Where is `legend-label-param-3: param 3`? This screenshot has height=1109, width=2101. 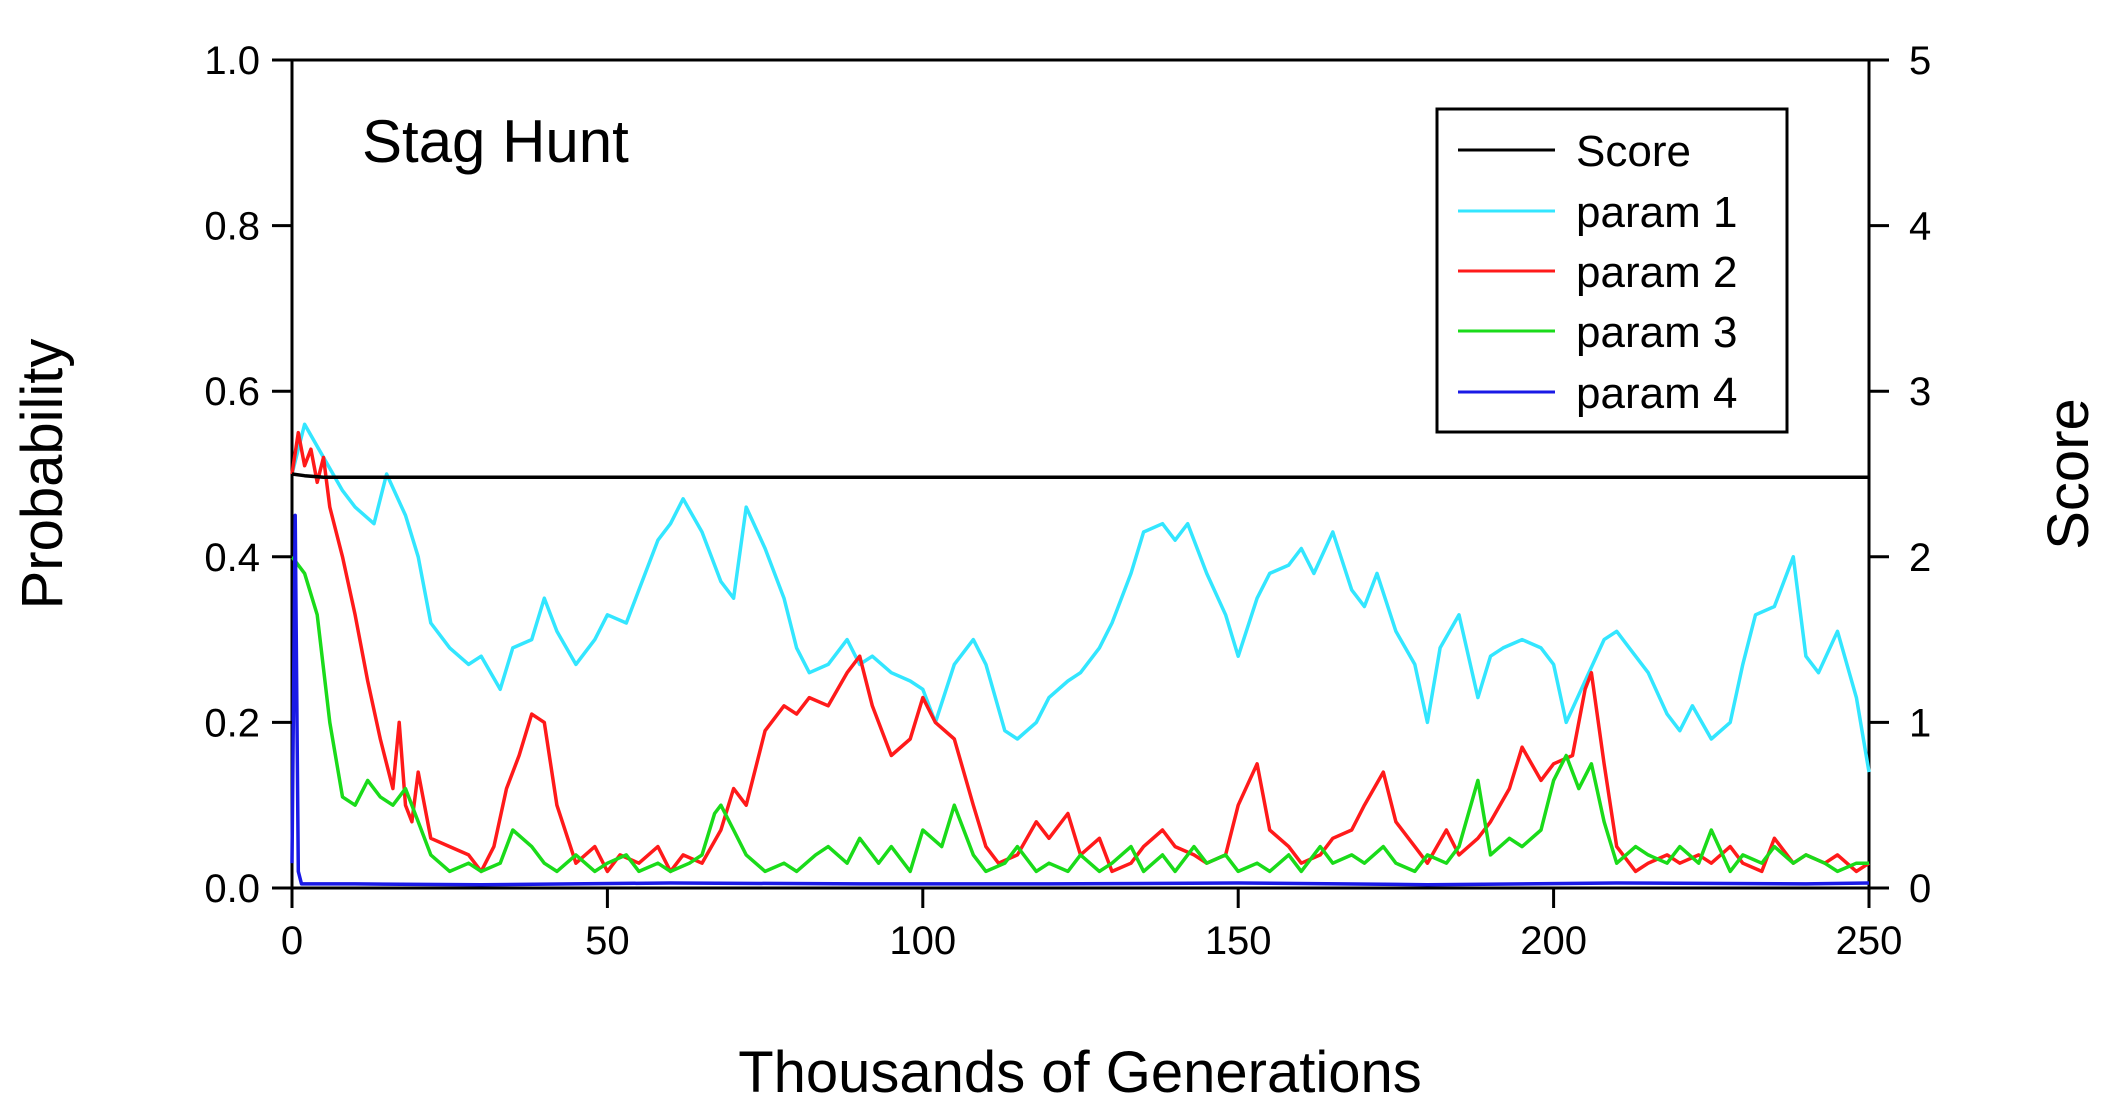
legend-label-param-3: param 3 is located at coordinates (1656, 332).